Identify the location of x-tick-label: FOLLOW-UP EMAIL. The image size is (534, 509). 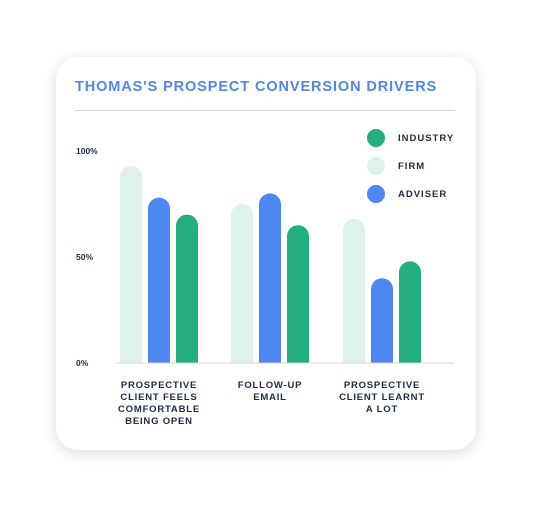
(270, 392).